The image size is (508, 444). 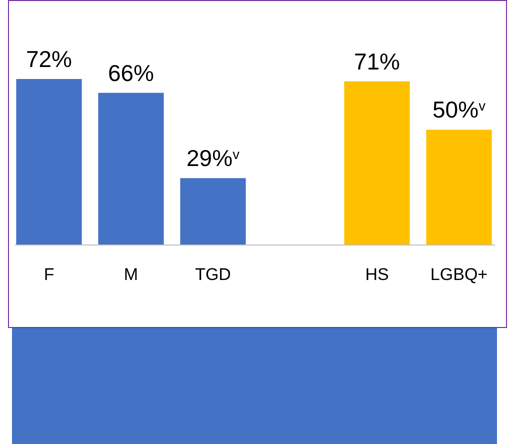 What do you see at coordinates (131, 274) in the screenshot?
I see `x-tick-label: M` at bounding box center [131, 274].